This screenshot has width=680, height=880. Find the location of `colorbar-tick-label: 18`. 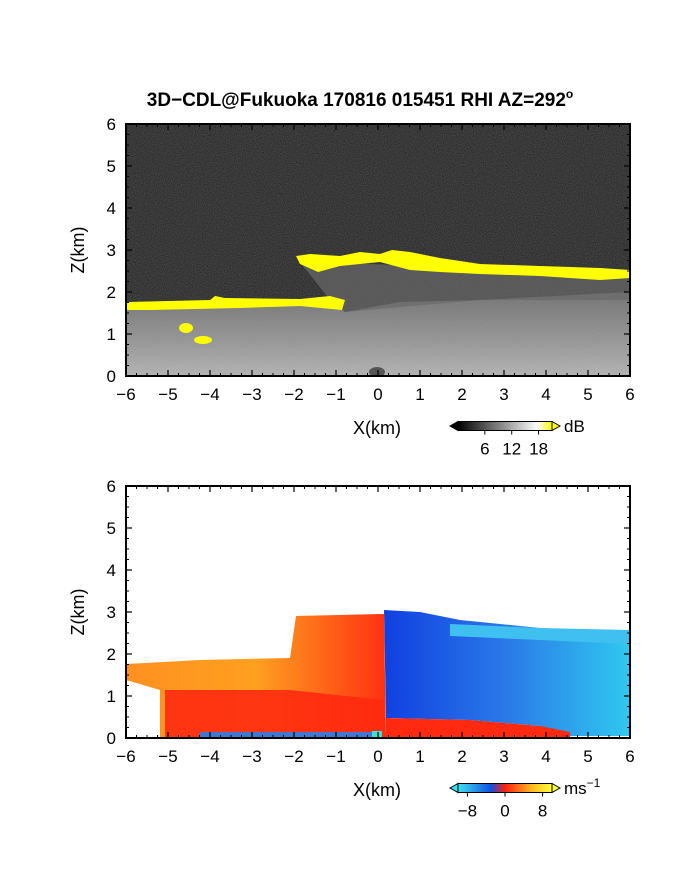

colorbar-tick-label: 18 is located at coordinates (538, 449).